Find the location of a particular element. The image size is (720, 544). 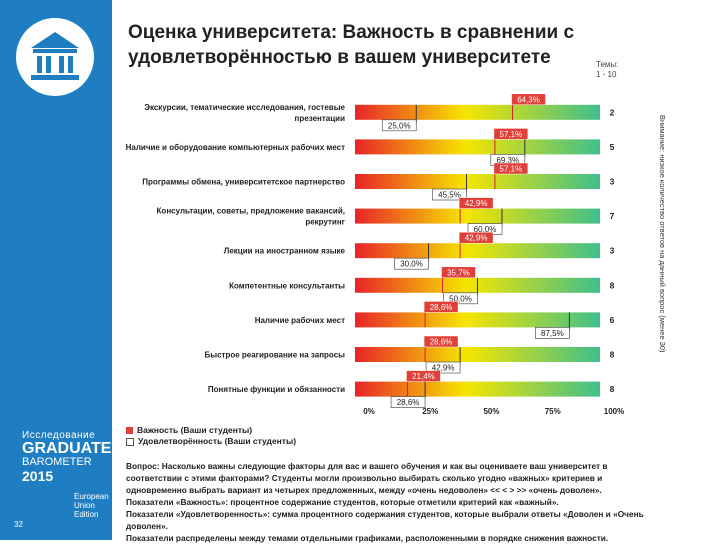

theme-number: 7 is located at coordinates (612, 216).